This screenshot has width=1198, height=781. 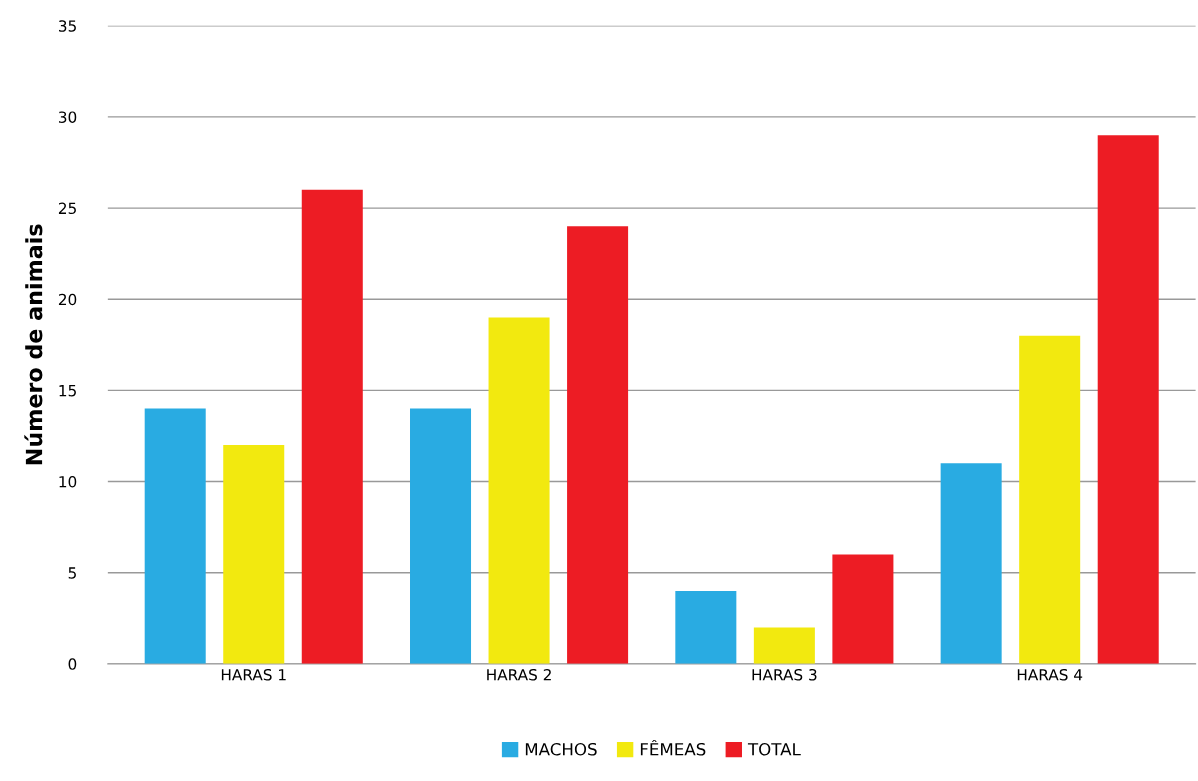 I want to click on y-tick-label: 10, so click(x=68, y=482).